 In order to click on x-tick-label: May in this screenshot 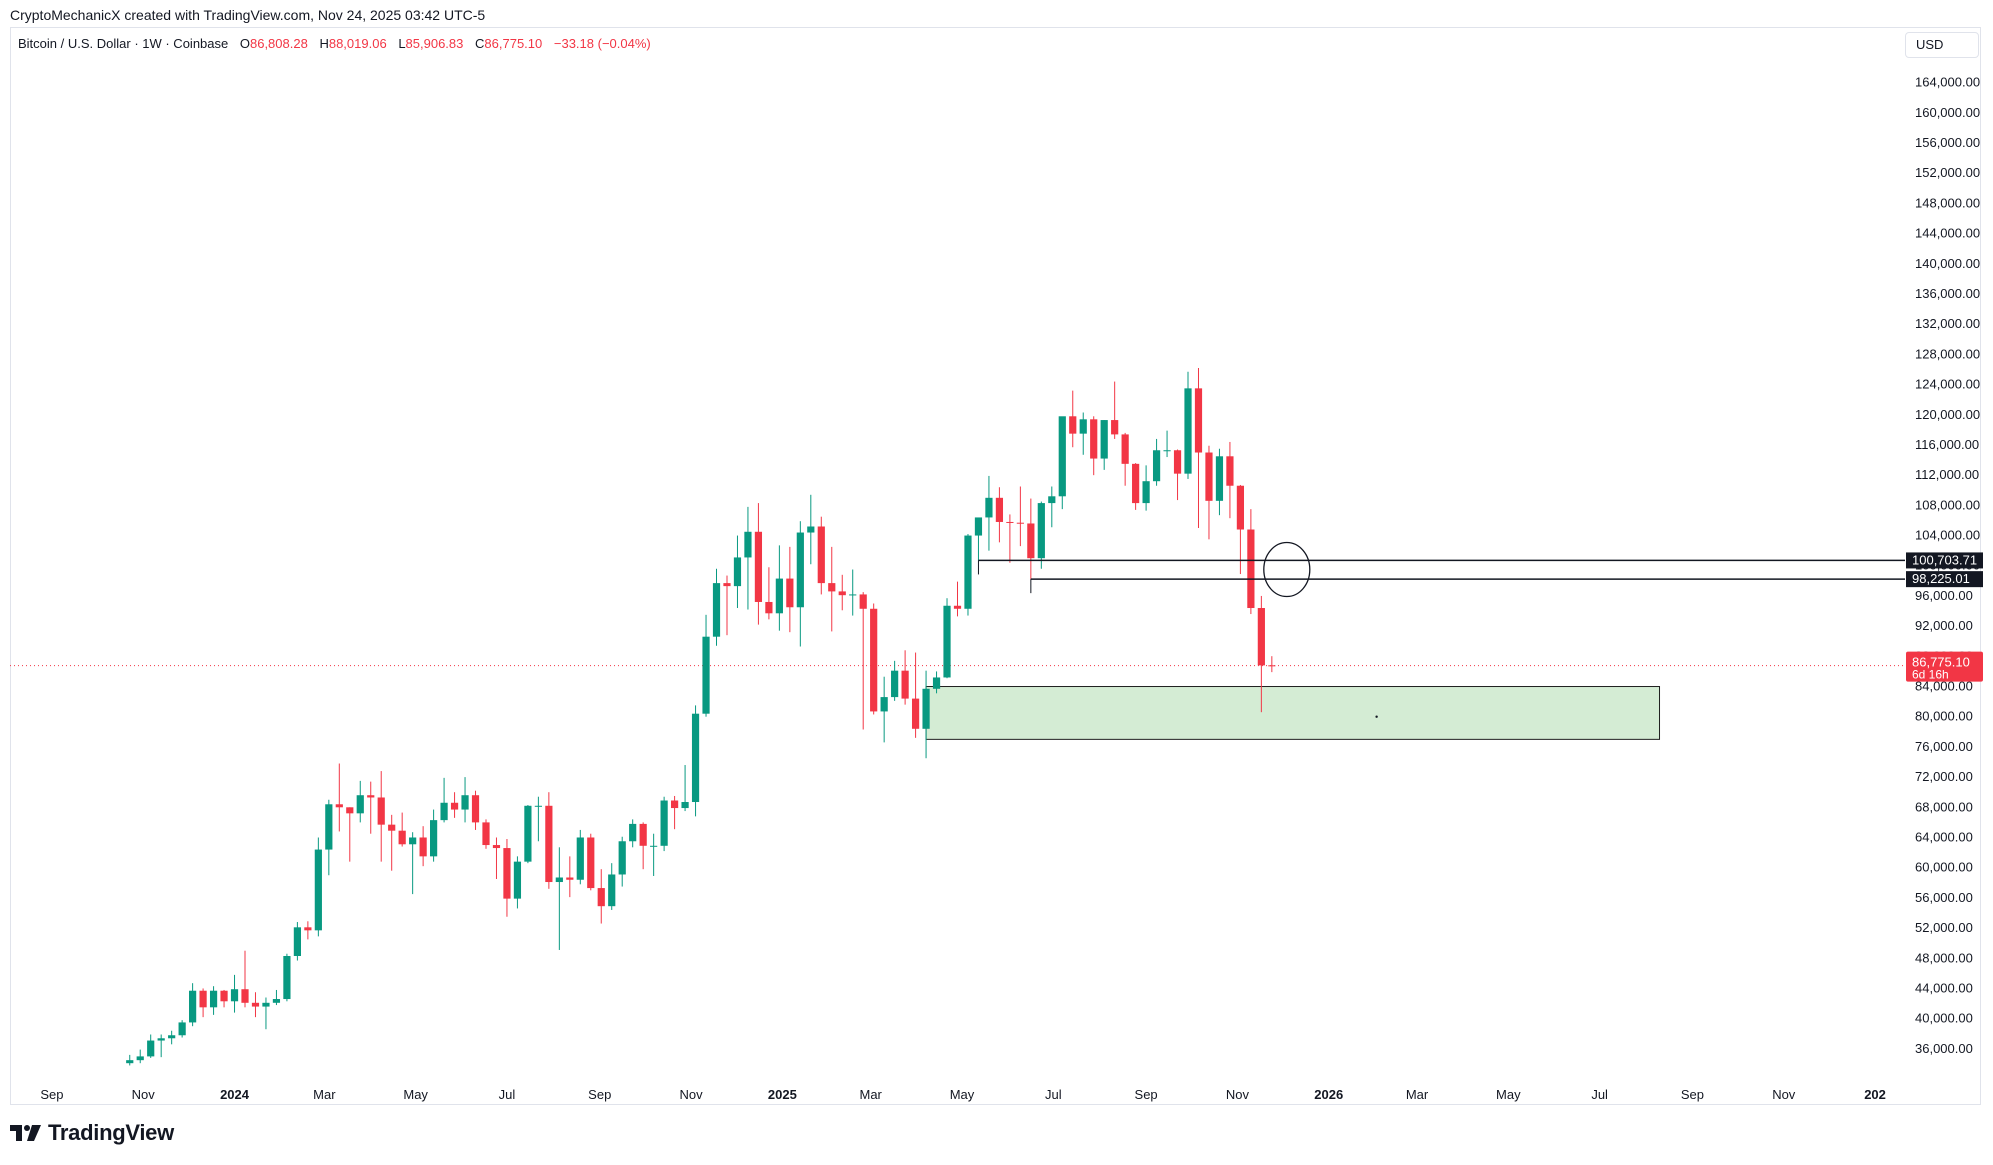, I will do `click(415, 1094)`.